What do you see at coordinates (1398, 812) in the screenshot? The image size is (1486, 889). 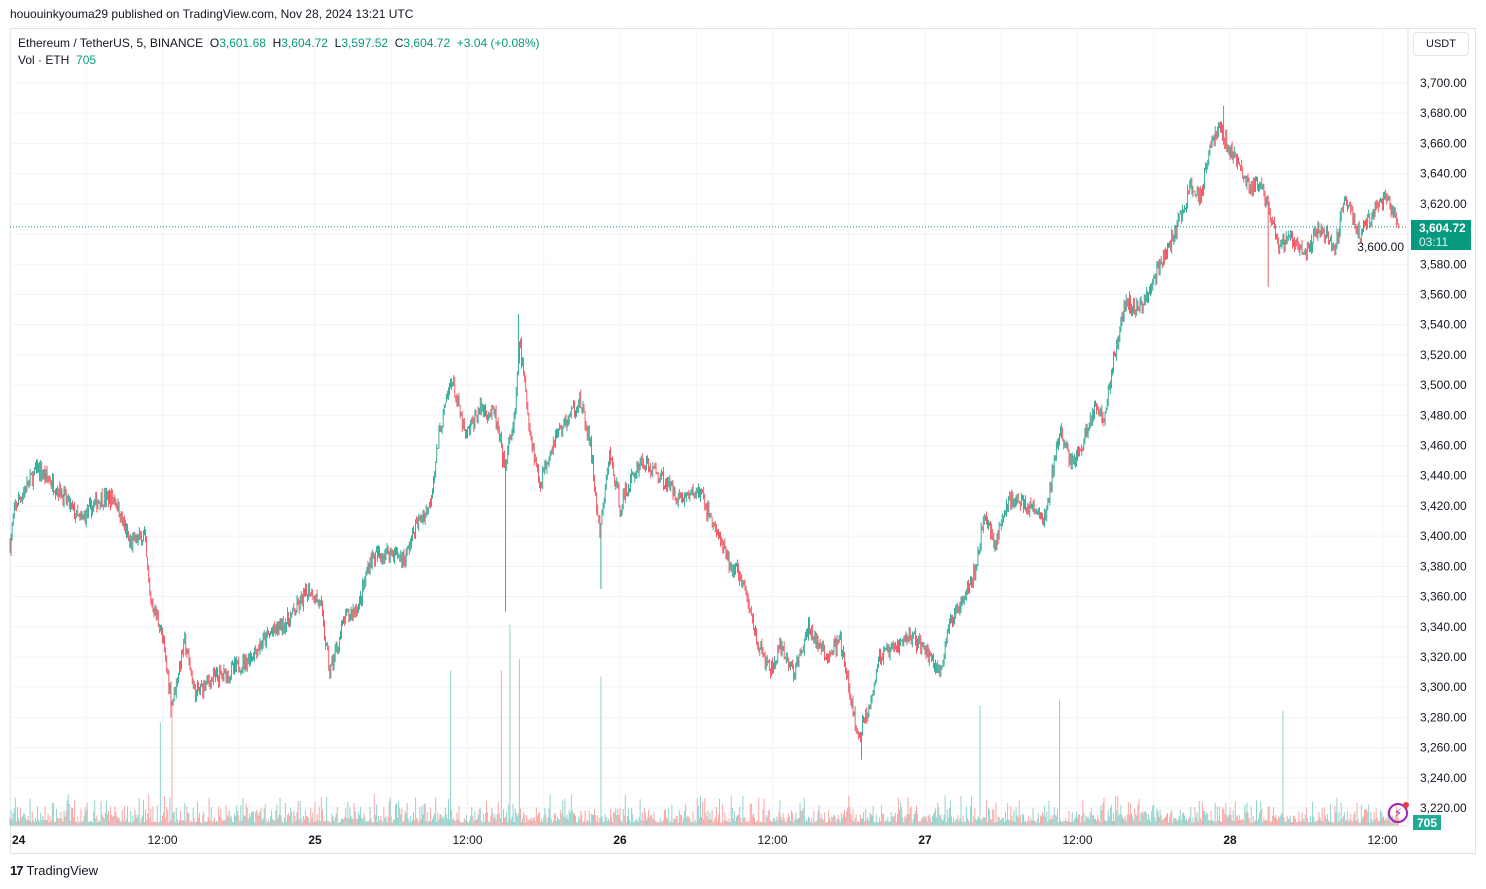 I see `lightning-bolt-icon: ⚡` at bounding box center [1398, 812].